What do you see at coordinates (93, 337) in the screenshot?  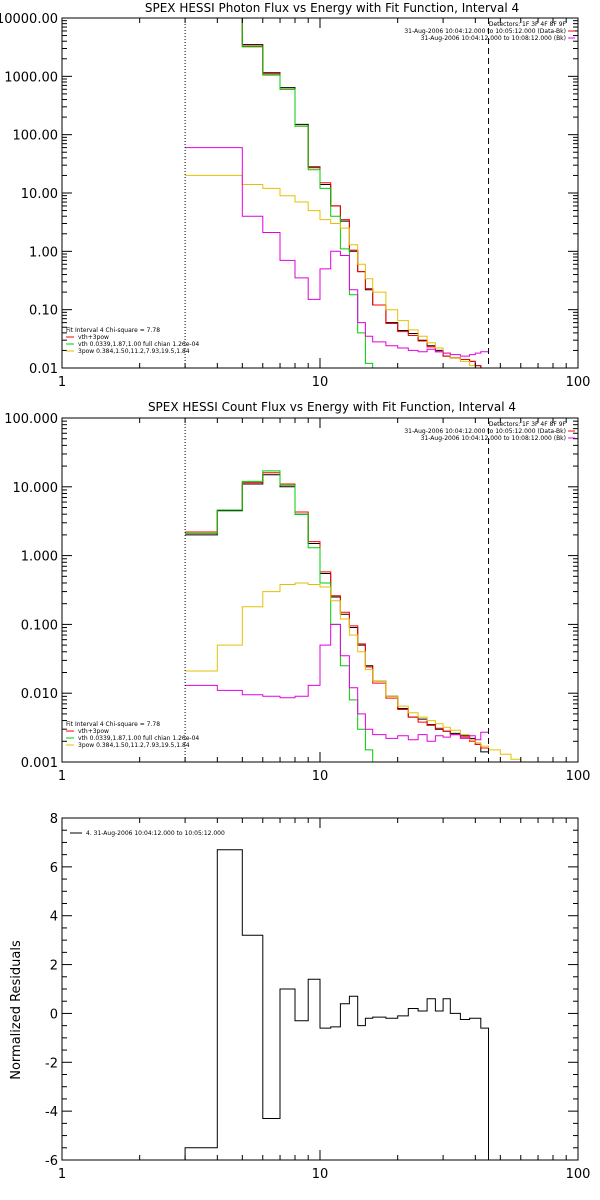 I see `photon-flux-legend-text: vth+3pow` at bounding box center [93, 337].